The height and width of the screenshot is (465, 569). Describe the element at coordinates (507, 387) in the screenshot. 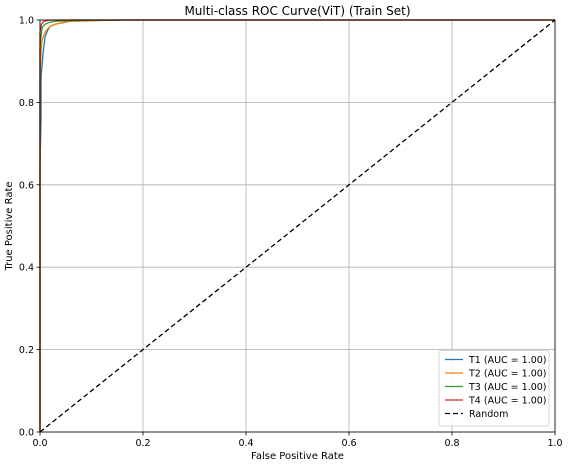

I see `legend-label: T3 (AUC = 1.00)` at that location.